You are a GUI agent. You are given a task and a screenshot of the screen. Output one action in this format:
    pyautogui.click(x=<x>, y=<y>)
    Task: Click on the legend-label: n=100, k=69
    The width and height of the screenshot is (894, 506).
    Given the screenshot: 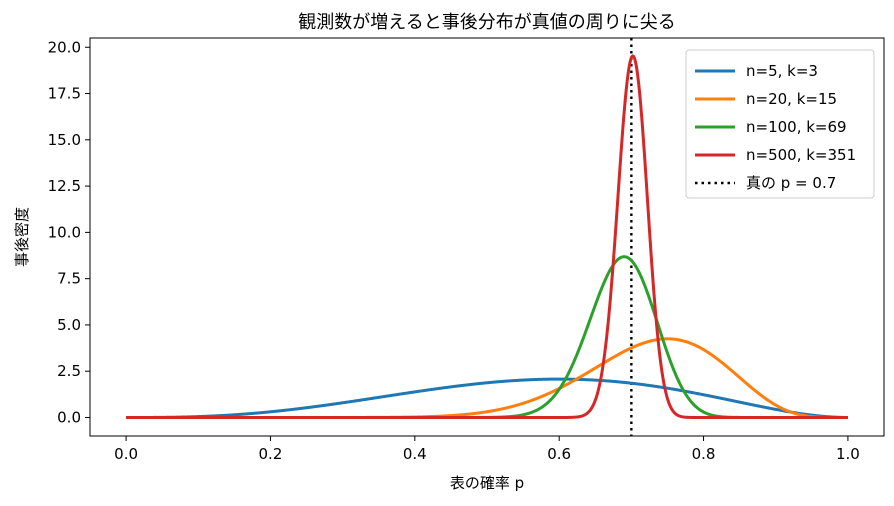 What is the action you would take?
    pyautogui.click(x=796, y=127)
    